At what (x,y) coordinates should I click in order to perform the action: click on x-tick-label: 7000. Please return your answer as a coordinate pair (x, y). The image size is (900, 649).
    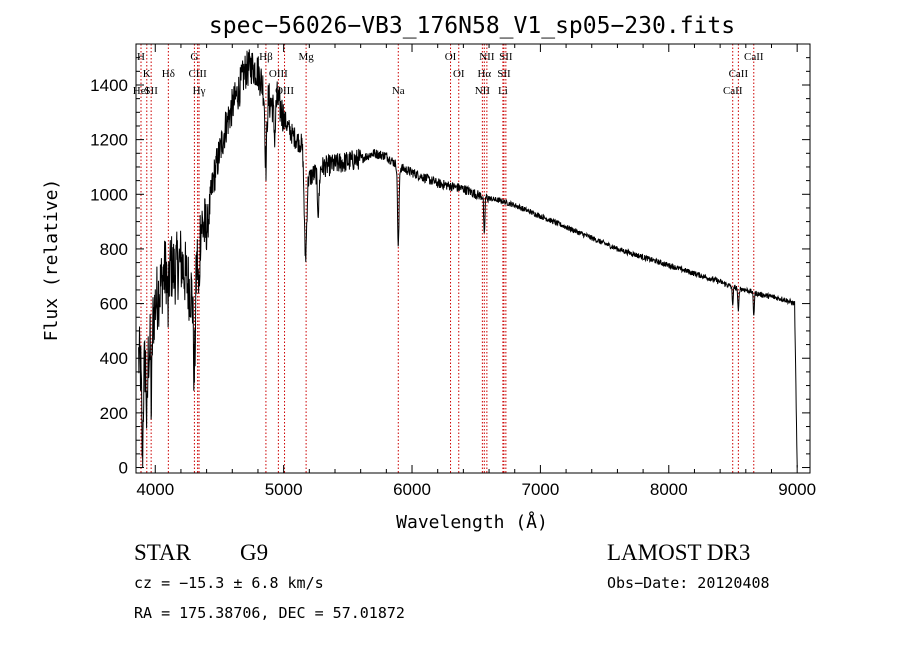
    Looking at the image, I should click on (540, 489).